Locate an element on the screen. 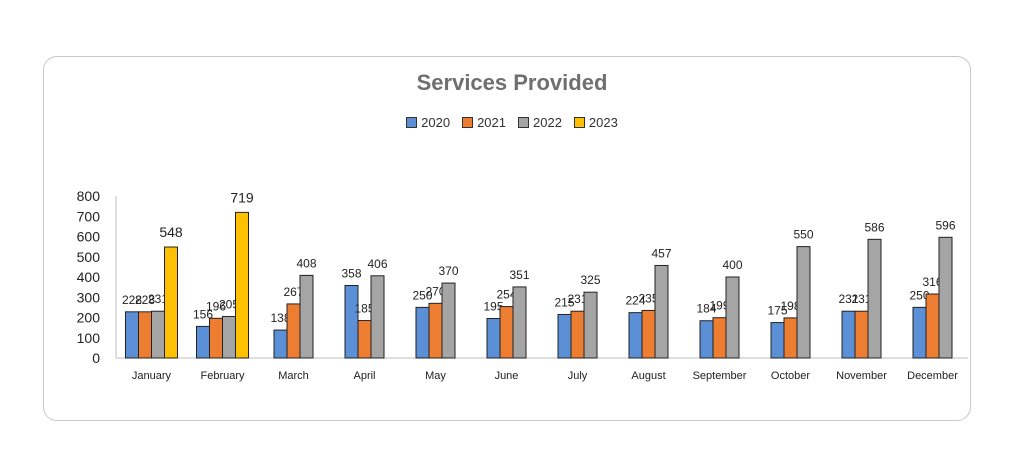 This screenshot has height=471, width=1024. bar-january-2023 is located at coordinates (171, 302).